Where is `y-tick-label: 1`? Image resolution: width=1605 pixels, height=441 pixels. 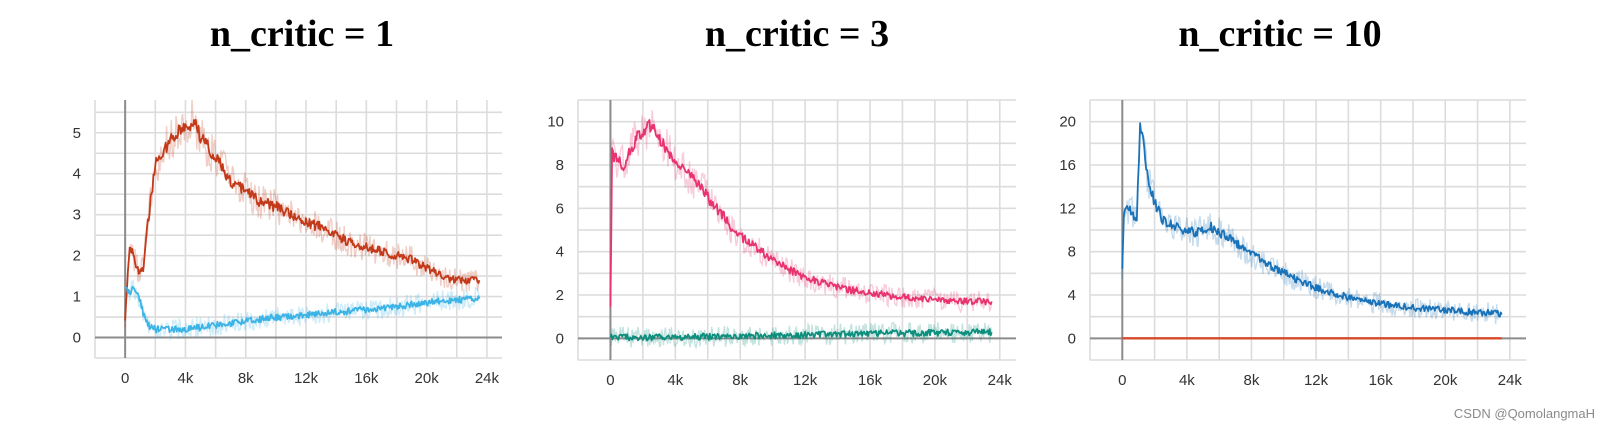
y-tick-label: 1 is located at coordinates (77, 297).